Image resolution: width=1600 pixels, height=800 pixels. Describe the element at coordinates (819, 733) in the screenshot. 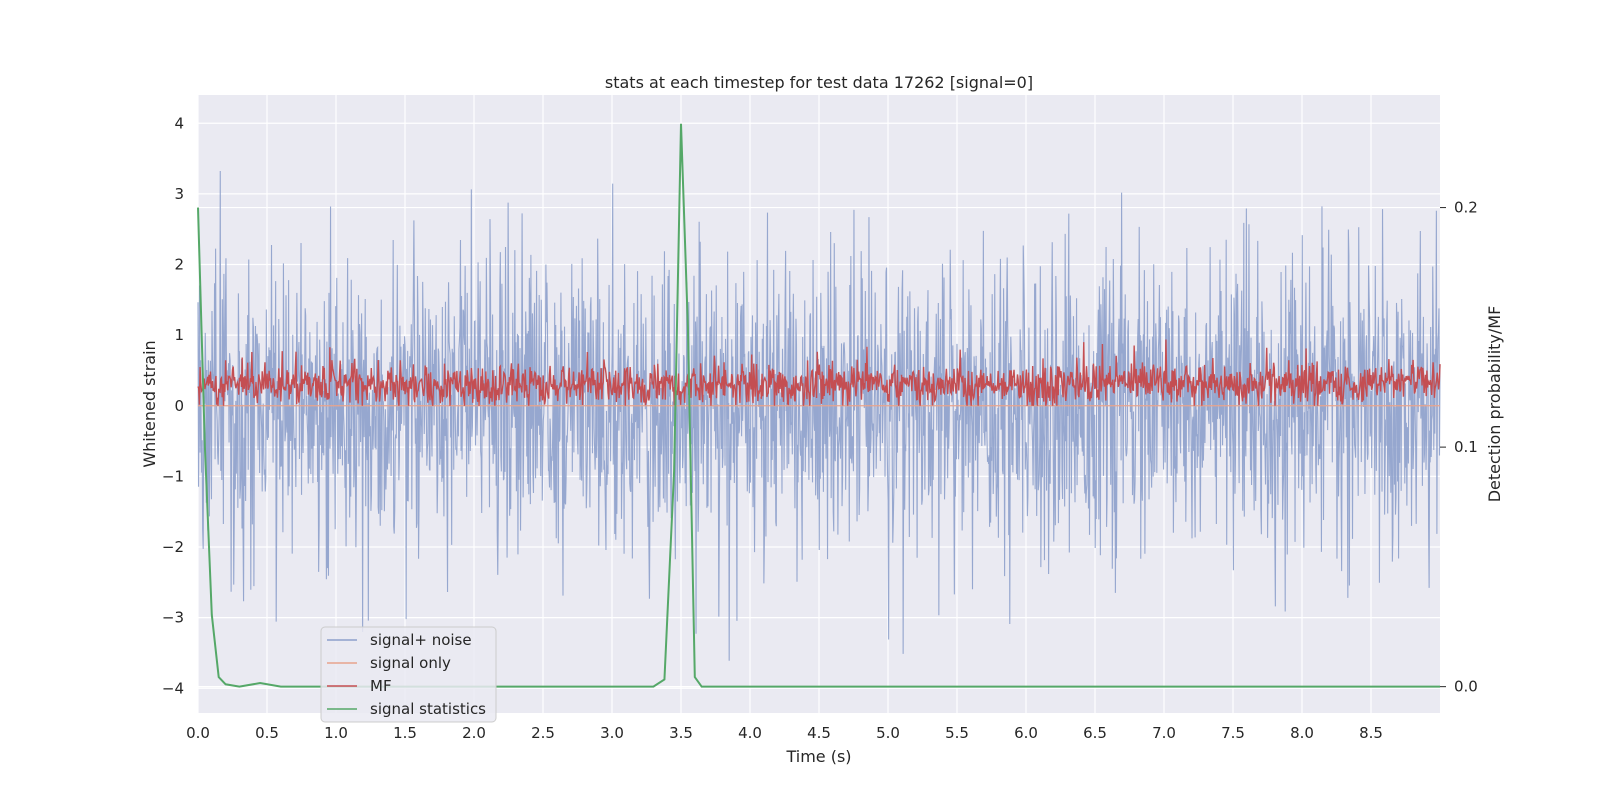

I see `x-tick-label: 4.5` at that location.